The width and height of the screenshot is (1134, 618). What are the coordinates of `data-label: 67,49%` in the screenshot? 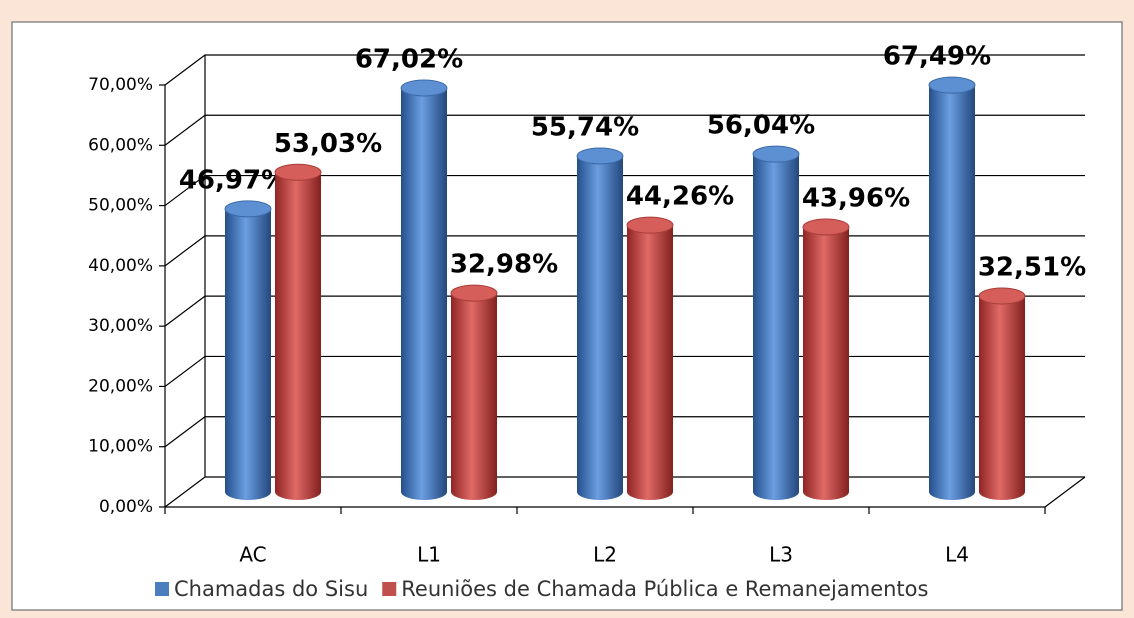 It's located at (937, 57).